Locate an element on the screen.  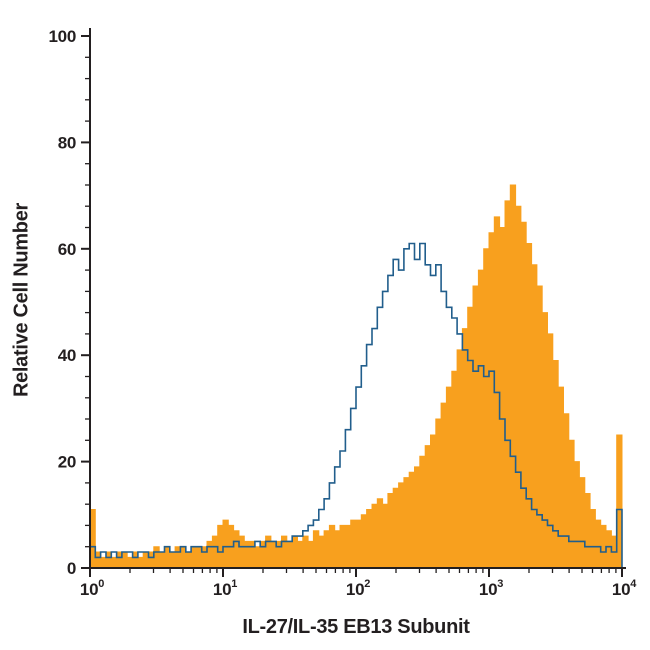
y-tick-label: 80 is located at coordinates (67, 142).